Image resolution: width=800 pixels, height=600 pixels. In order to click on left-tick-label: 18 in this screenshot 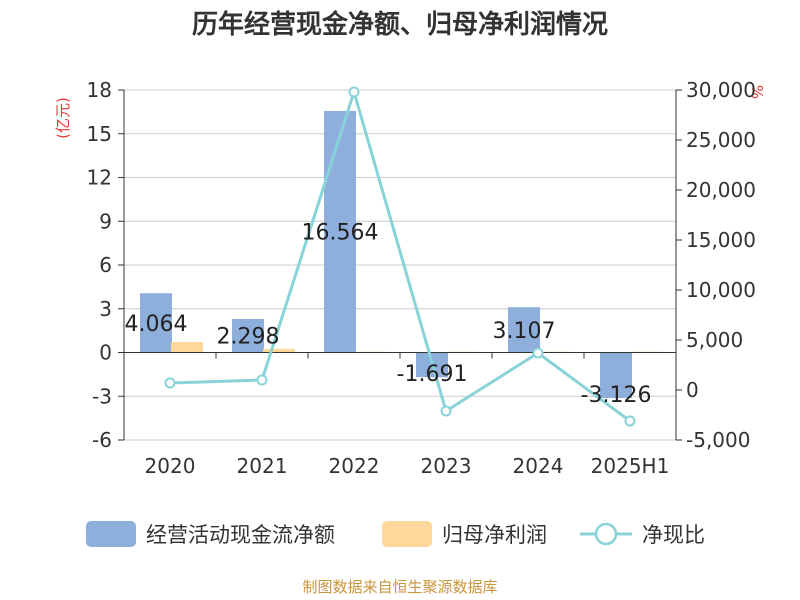, I will do `click(99, 90)`.